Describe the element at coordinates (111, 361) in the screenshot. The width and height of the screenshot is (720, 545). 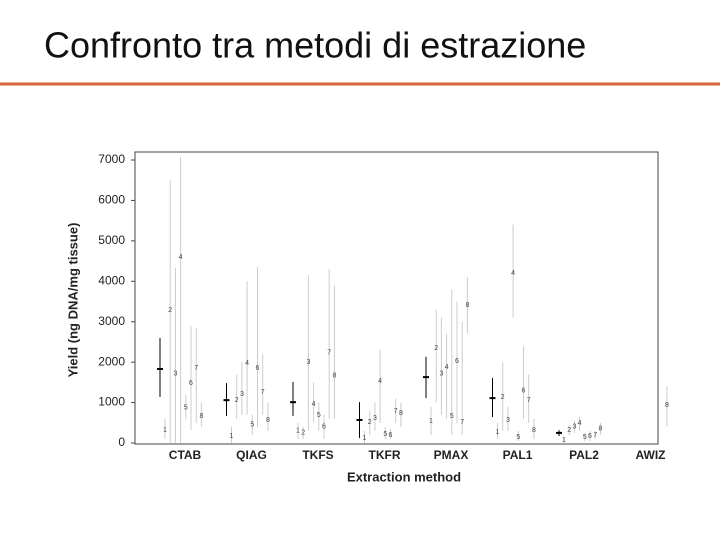
I see `y-tick-label: 2000` at that location.